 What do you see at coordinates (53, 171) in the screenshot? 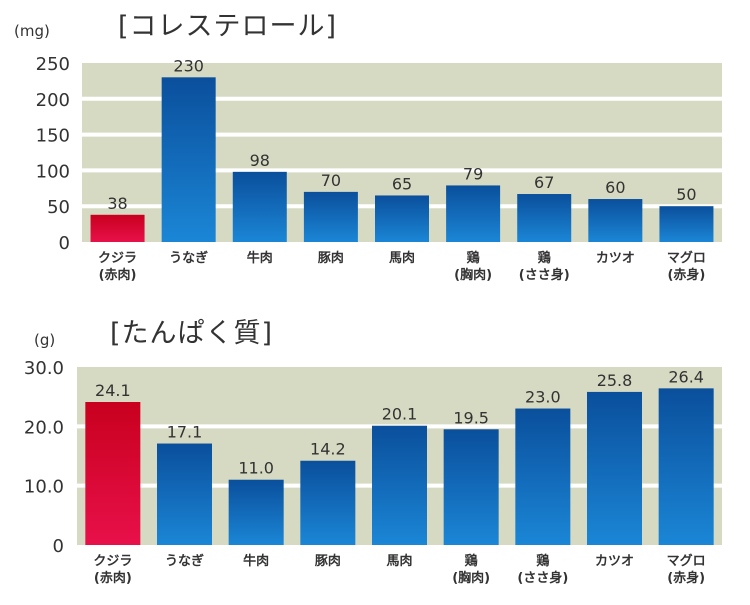
I see `y-tick-label: 100` at bounding box center [53, 171].